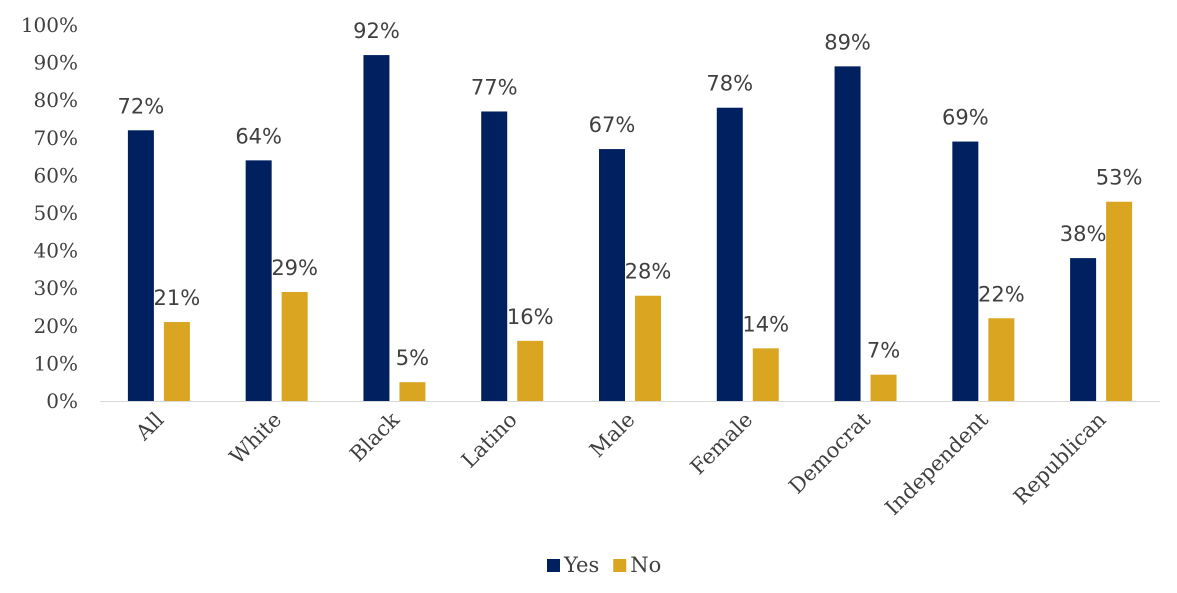 The width and height of the screenshot is (1177, 593). Describe the element at coordinates (765, 374) in the screenshot. I see `bar-no-female` at that location.